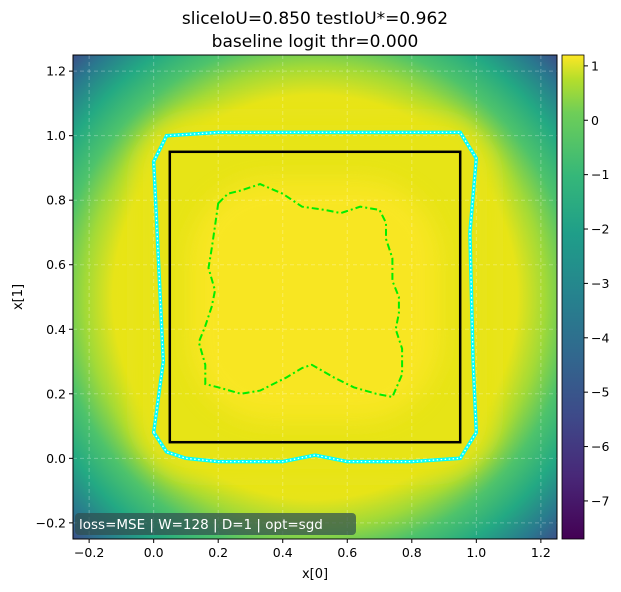 This screenshot has height=592, width=621. Describe the element at coordinates (600, 446) in the screenshot. I see `colorbar-tick-label: −6` at that location.